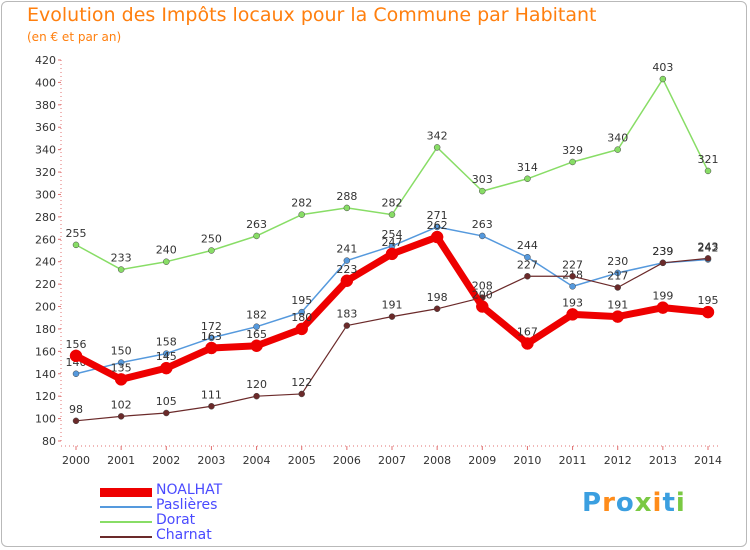  What do you see at coordinates (45, 172) in the screenshot?
I see `y-tick-label: 320` at bounding box center [45, 172].